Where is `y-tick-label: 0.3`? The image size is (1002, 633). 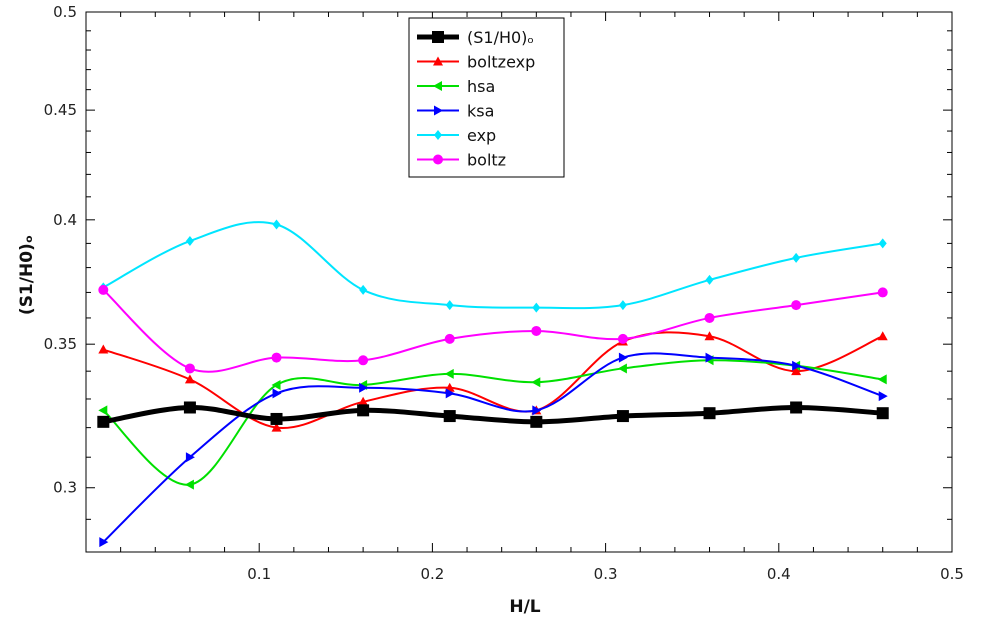
y-tick-label: 0.3 is located at coordinates (65, 488).